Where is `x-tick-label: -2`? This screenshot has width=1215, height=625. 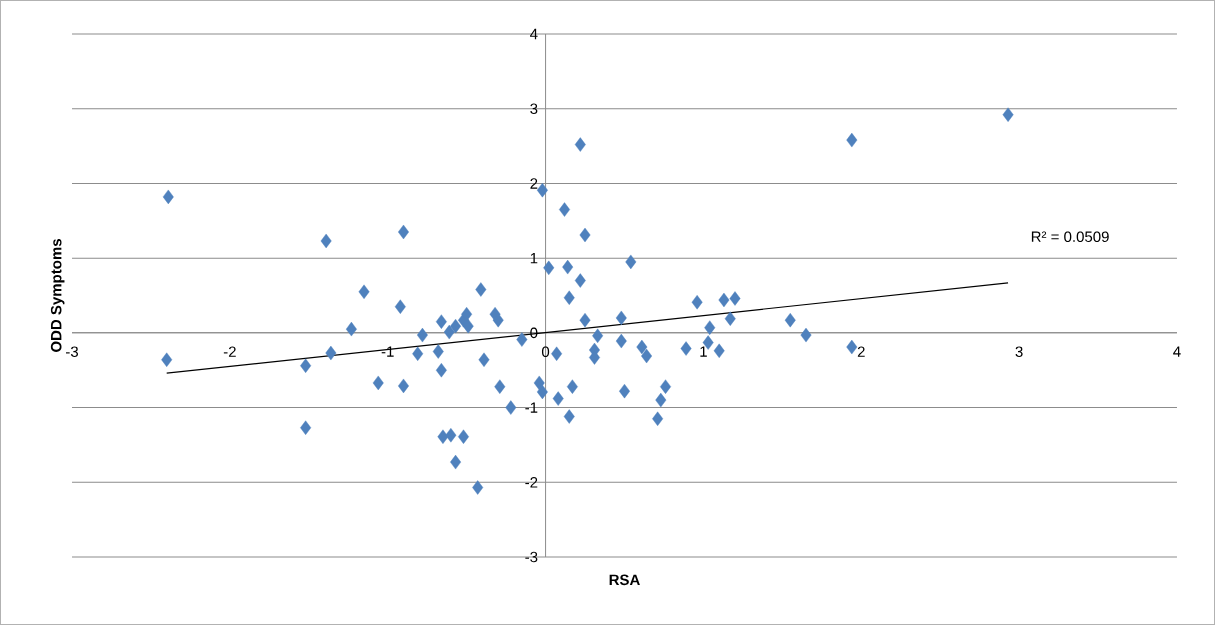 x-tick-label: -2 is located at coordinates (229, 351).